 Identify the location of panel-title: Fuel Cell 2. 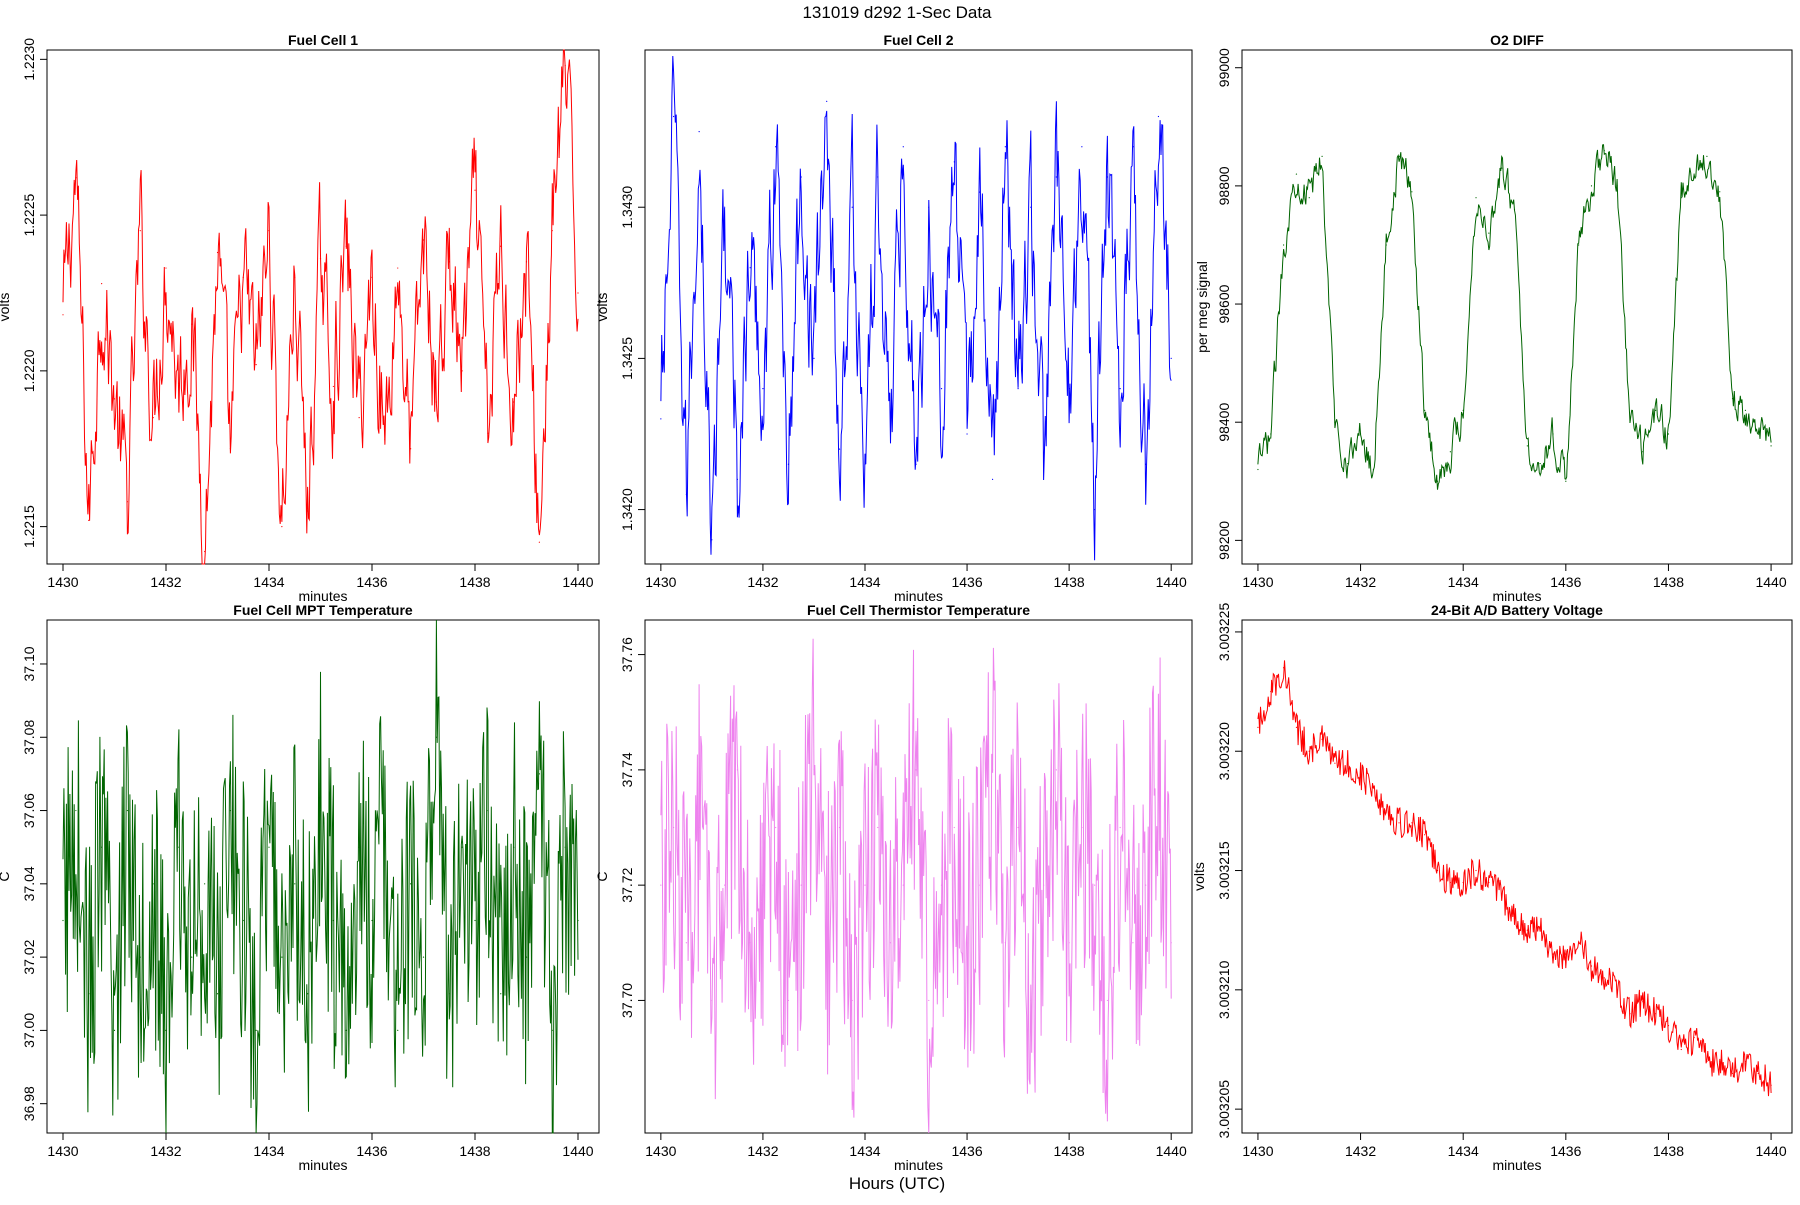
(918, 40).